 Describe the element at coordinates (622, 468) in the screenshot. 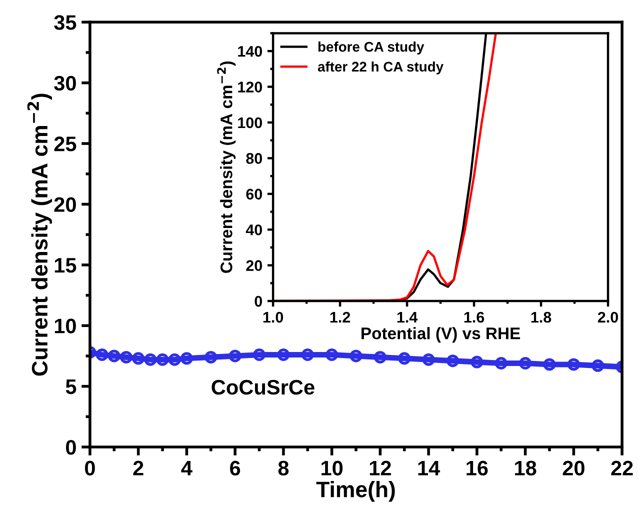

I see `x-tick-label: 22` at that location.